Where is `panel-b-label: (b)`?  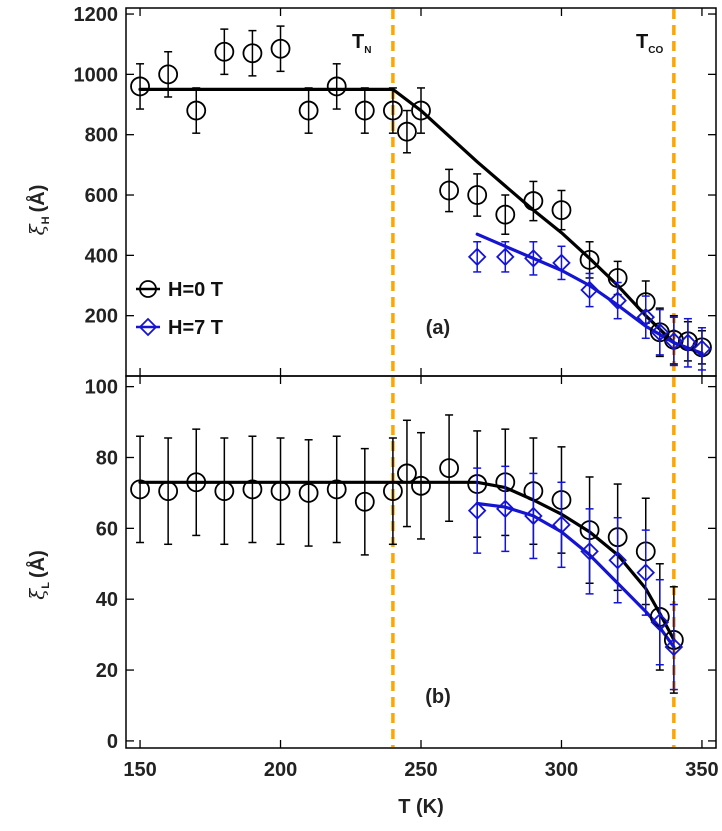 panel-b-label: (b) is located at coordinates (438, 697).